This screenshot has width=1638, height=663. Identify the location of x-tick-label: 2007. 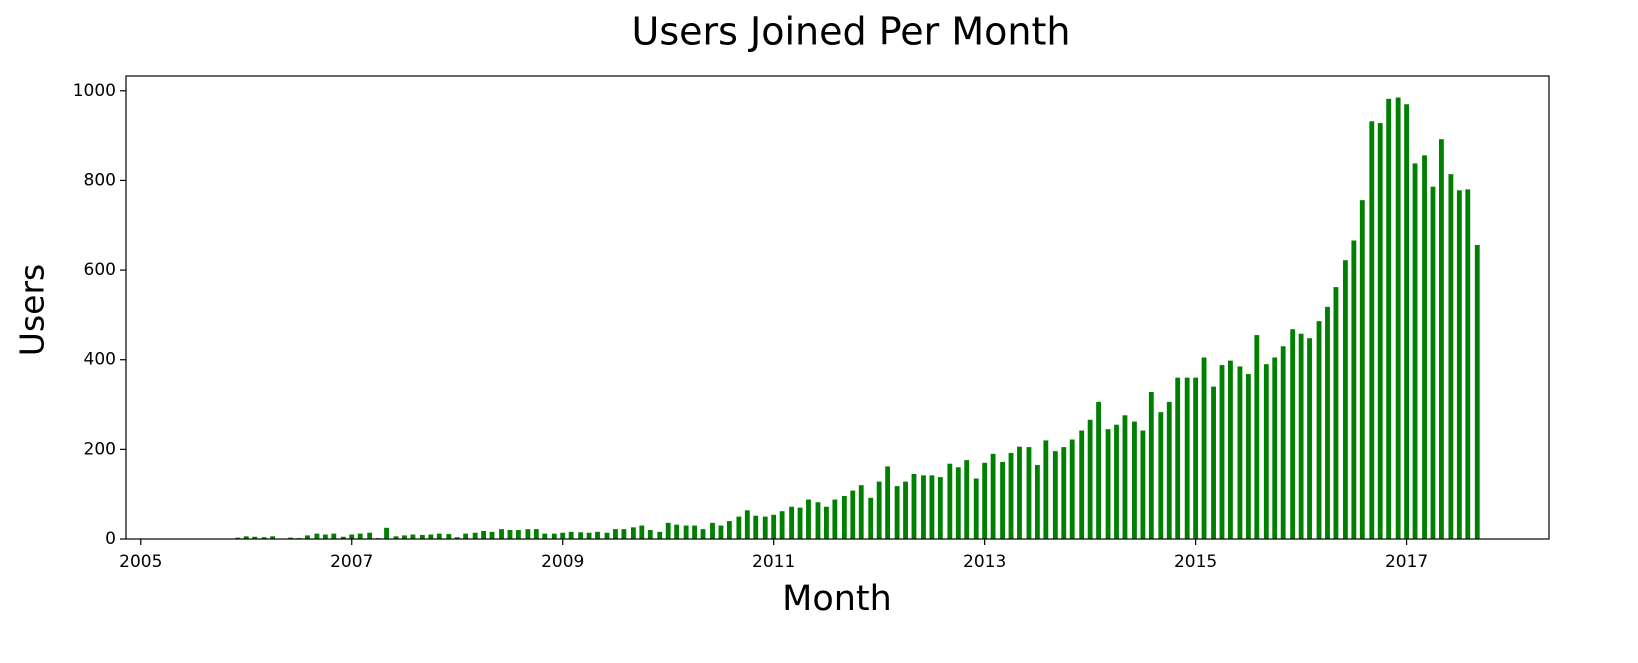
(351, 562).